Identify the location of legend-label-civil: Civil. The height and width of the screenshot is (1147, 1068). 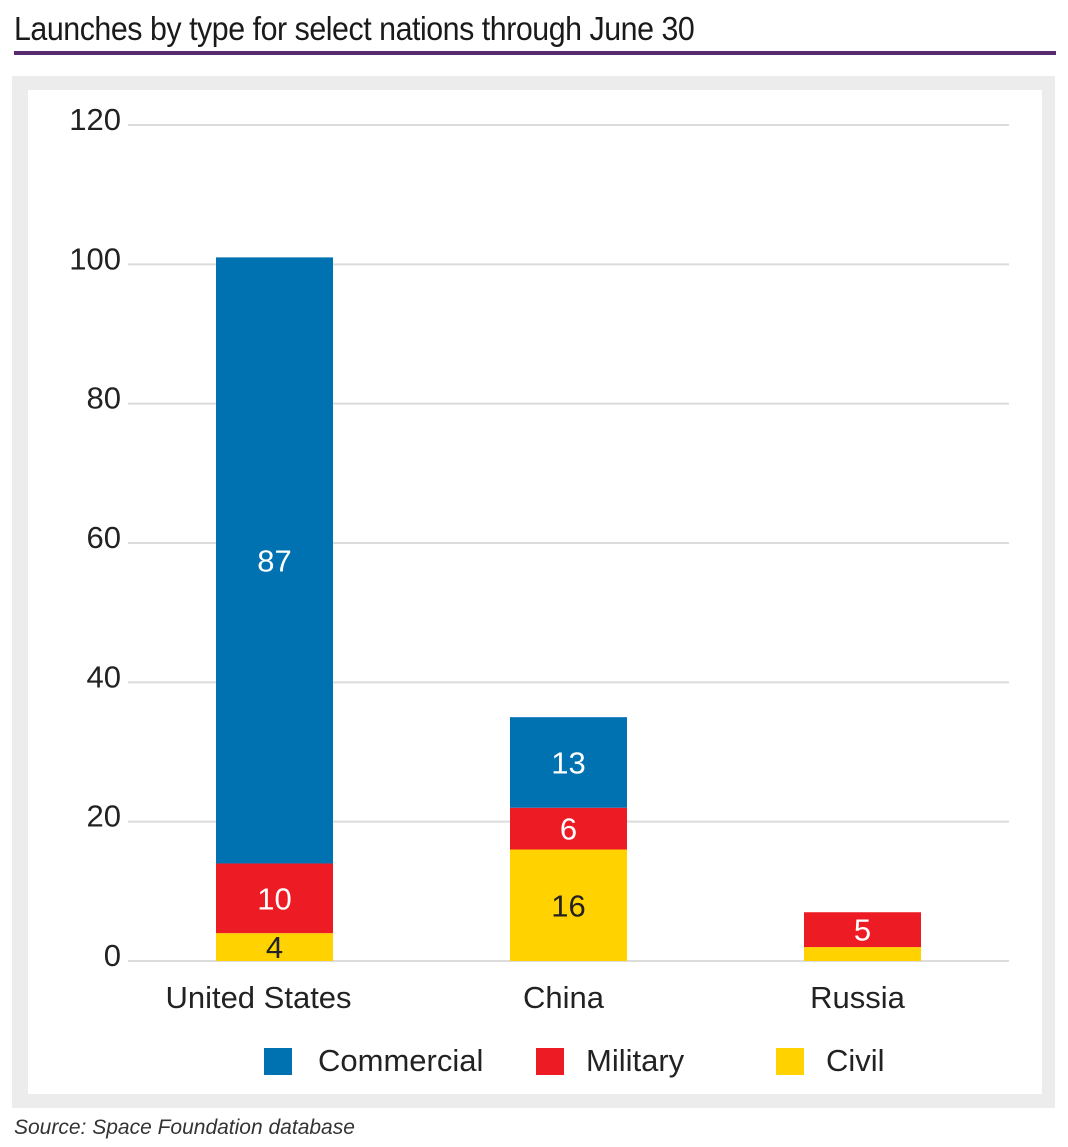
(855, 1060).